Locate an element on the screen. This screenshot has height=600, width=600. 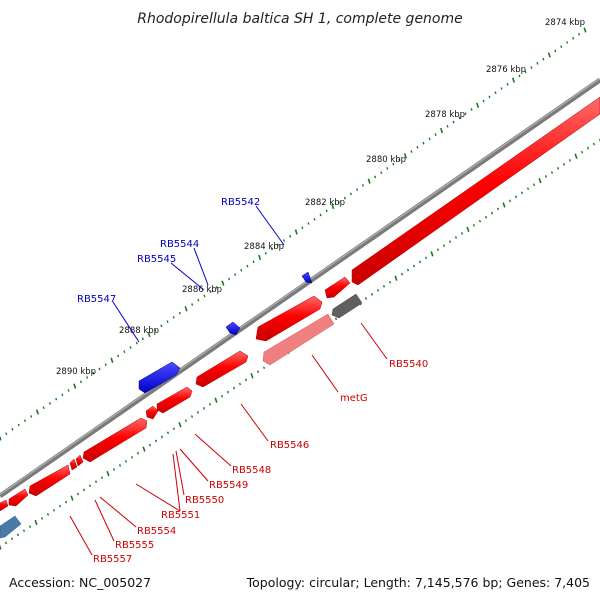
gene-RB5554-feature is located at coordinates (73, 464).